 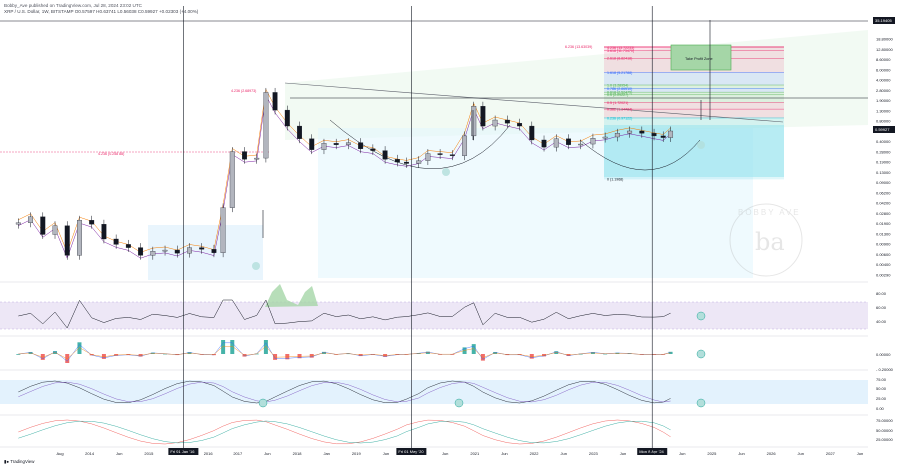 I want to click on stoch-d-line, so click(x=344, y=392).